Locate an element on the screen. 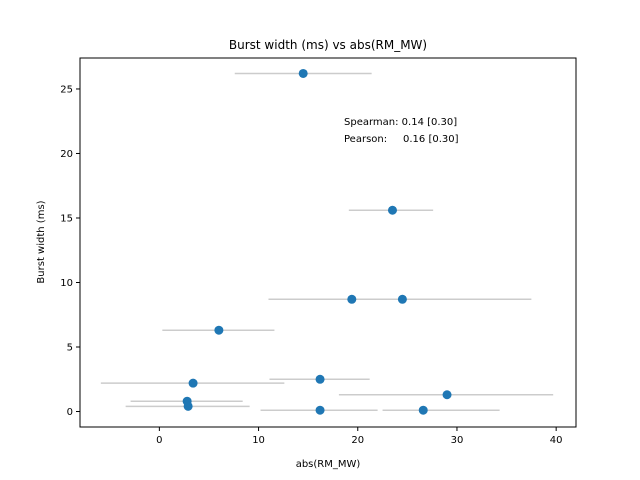 The width and height of the screenshot is (640, 480). y-tick-label: 5 is located at coordinates (70, 348).